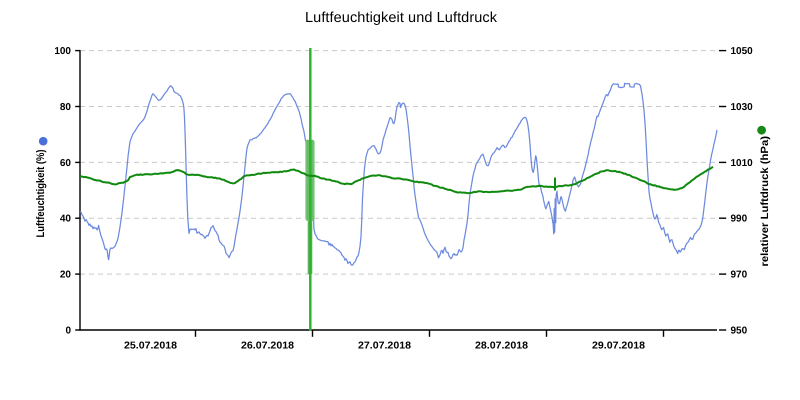 The width and height of the screenshot is (800, 400). Describe the element at coordinates (739, 330) in the screenshot. I see `svg-text: 950` at that location.